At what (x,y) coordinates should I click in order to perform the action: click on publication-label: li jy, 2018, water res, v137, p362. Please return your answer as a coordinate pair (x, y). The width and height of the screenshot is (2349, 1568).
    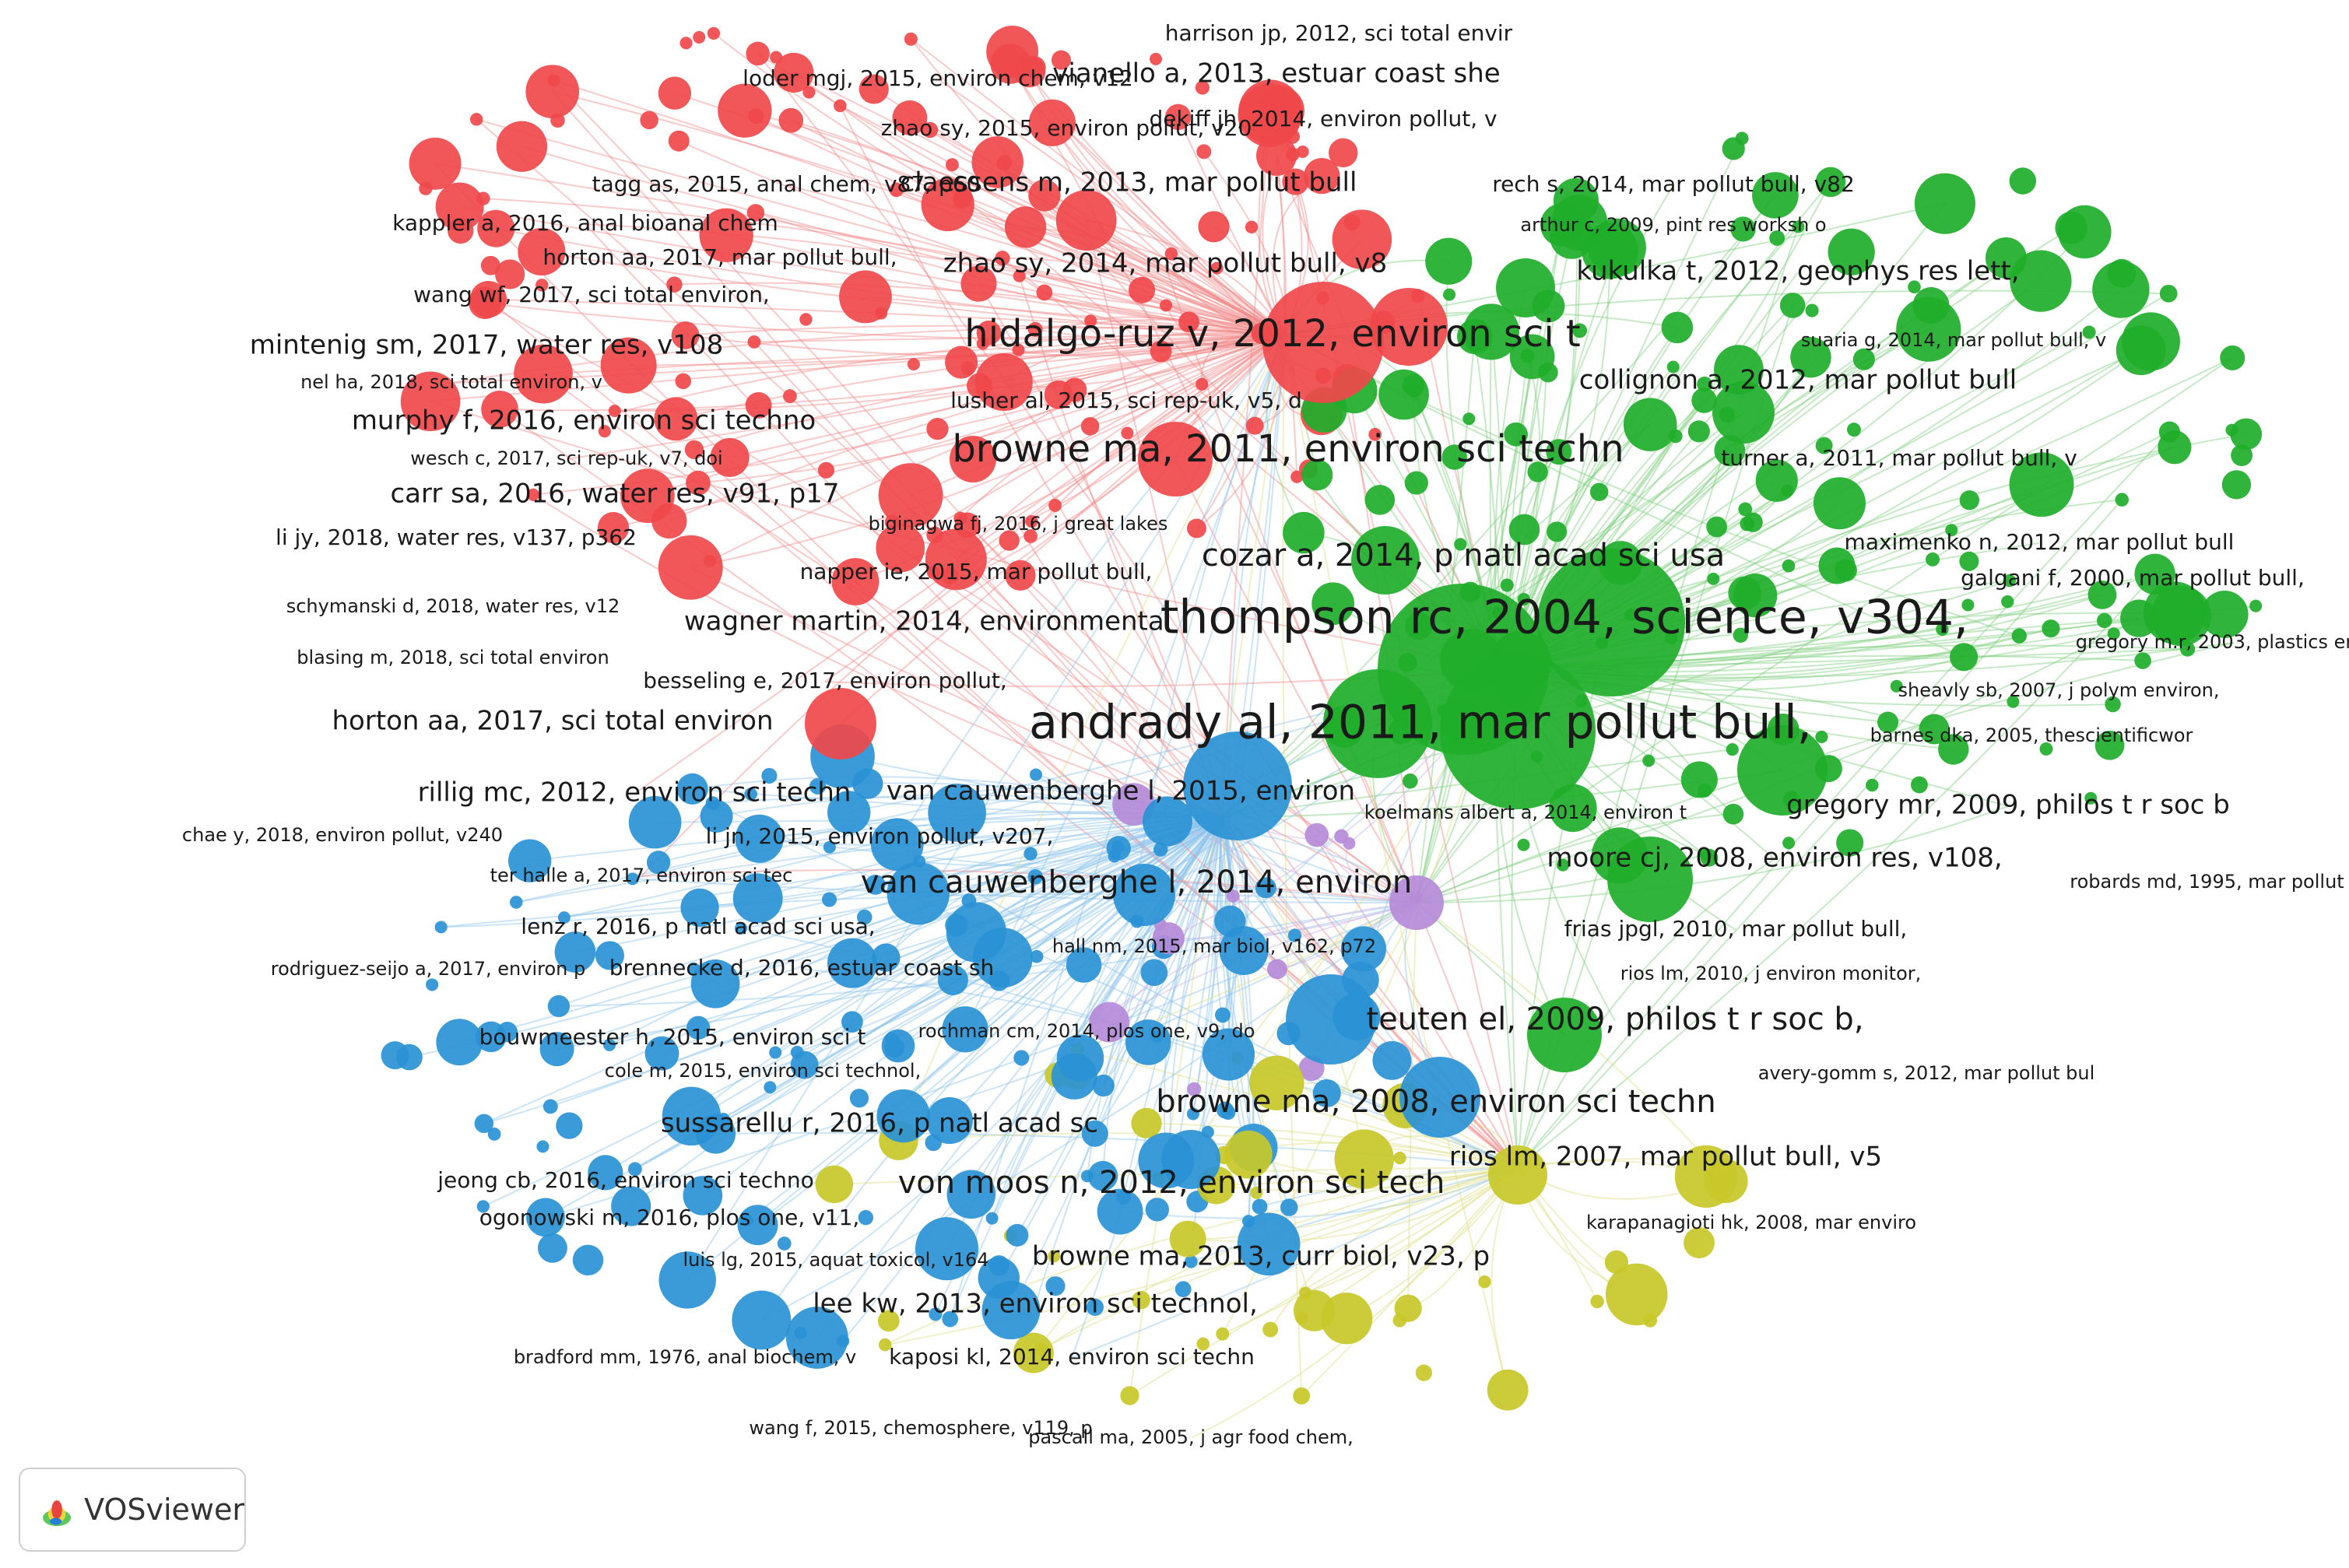
    Looking at the image, I should click on (457, 537).